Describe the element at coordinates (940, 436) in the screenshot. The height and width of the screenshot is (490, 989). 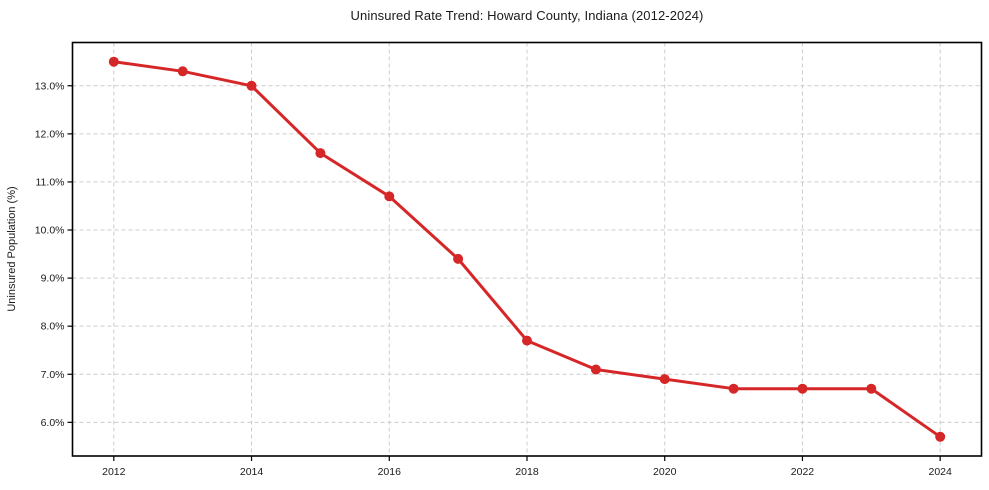
I see `data-point-2024` at that location.